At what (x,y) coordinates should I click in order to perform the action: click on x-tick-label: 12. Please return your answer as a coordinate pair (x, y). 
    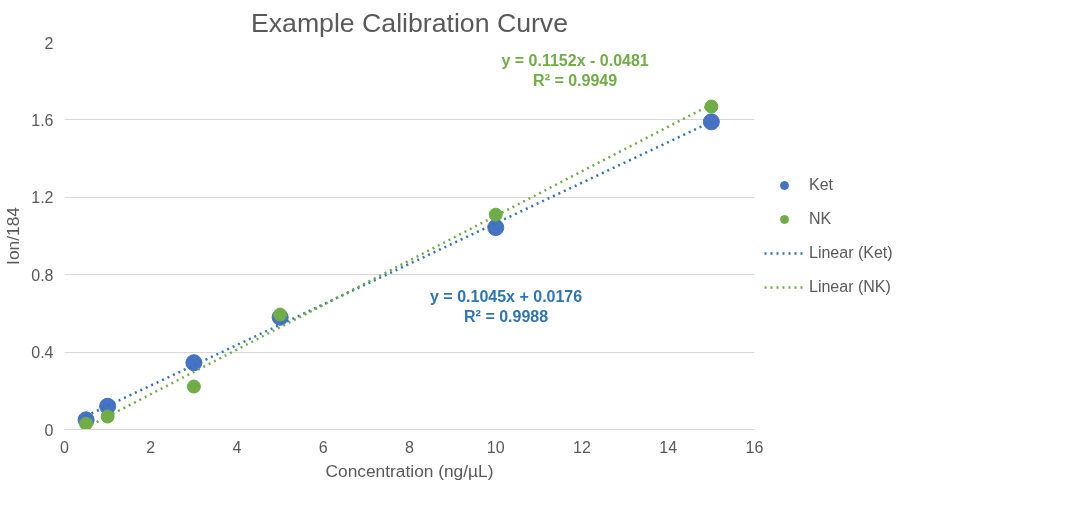
    Looking at the image, I should click on (582, 447).